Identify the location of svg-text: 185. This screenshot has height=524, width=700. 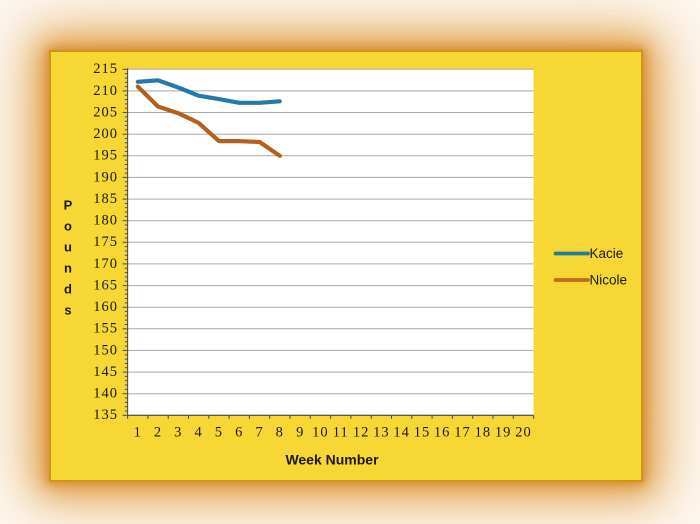
(105, 199).